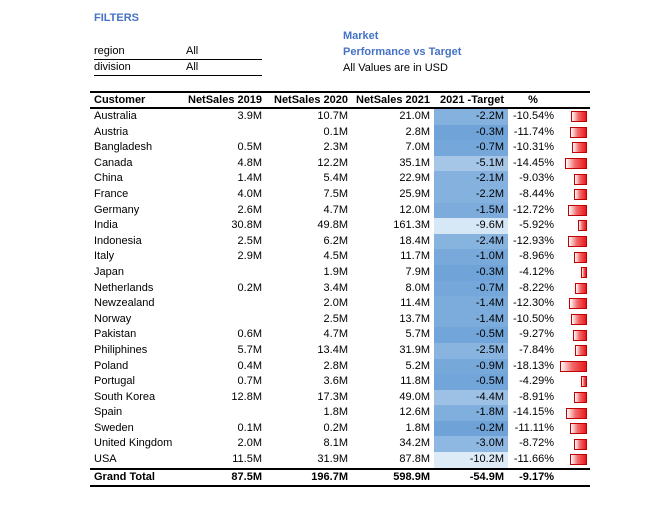 The width and height of the screenshot is (650, 522). Describe the element at coordinates (340, 460) in the screenshot. I see `table-row: USA 11.5M 31.9M 87.8M -10.2M -11.66%` at that location.